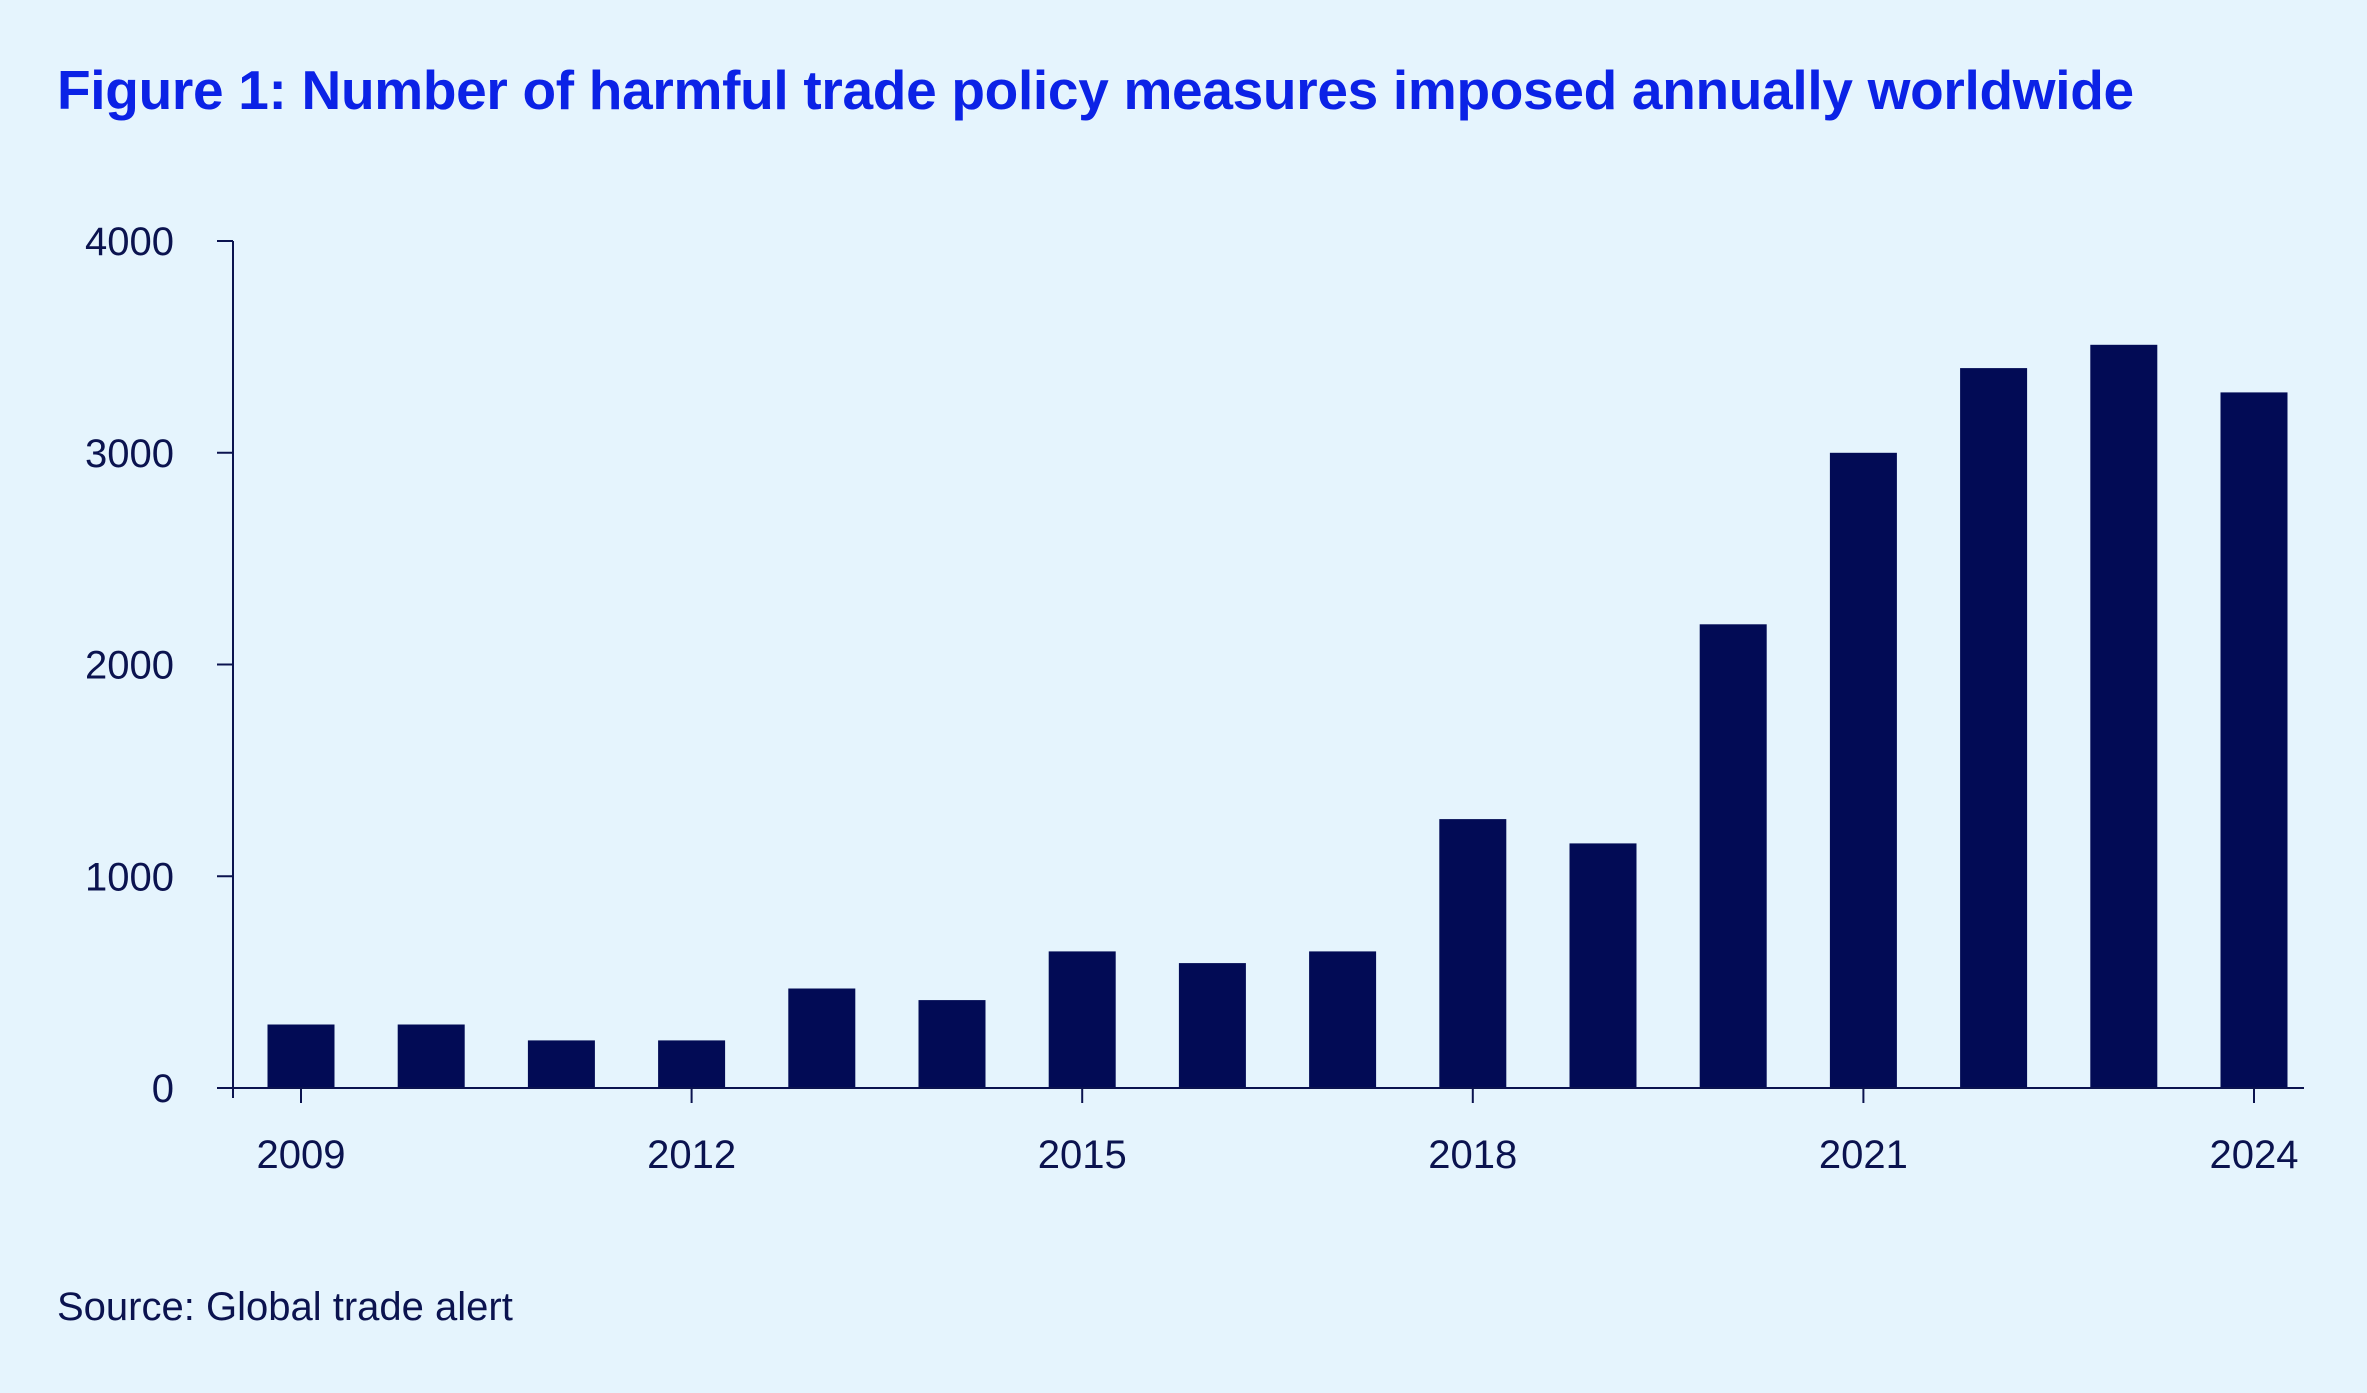 The width and height of the screenshot is (2367, 1393). Describe the element at coordinates (285, 1307) in the screenshot. I see `source-note: Source: Global trade alert` at that location.